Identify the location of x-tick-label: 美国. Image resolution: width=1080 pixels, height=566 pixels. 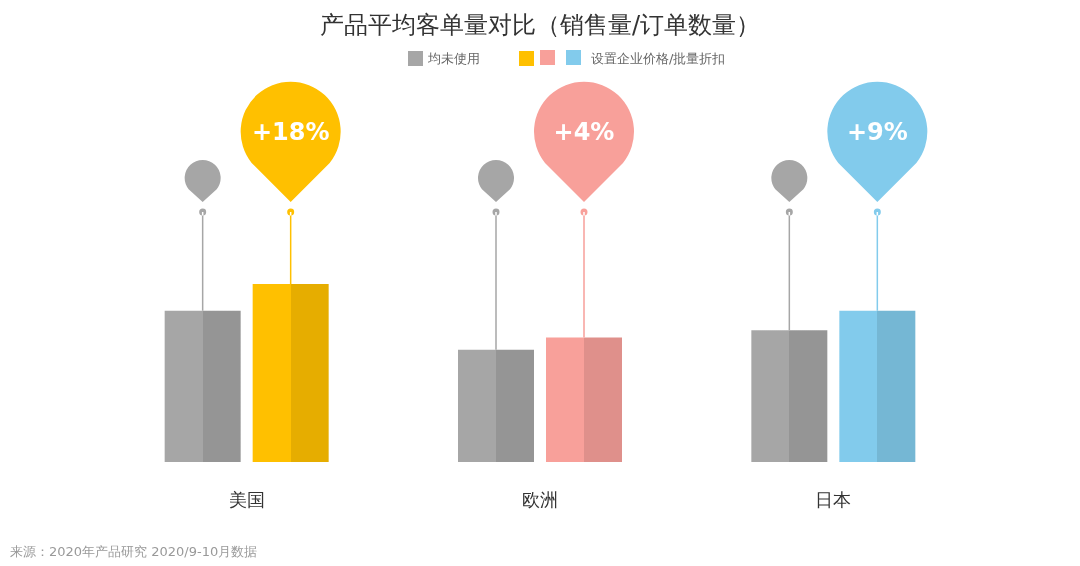
(246, 499).